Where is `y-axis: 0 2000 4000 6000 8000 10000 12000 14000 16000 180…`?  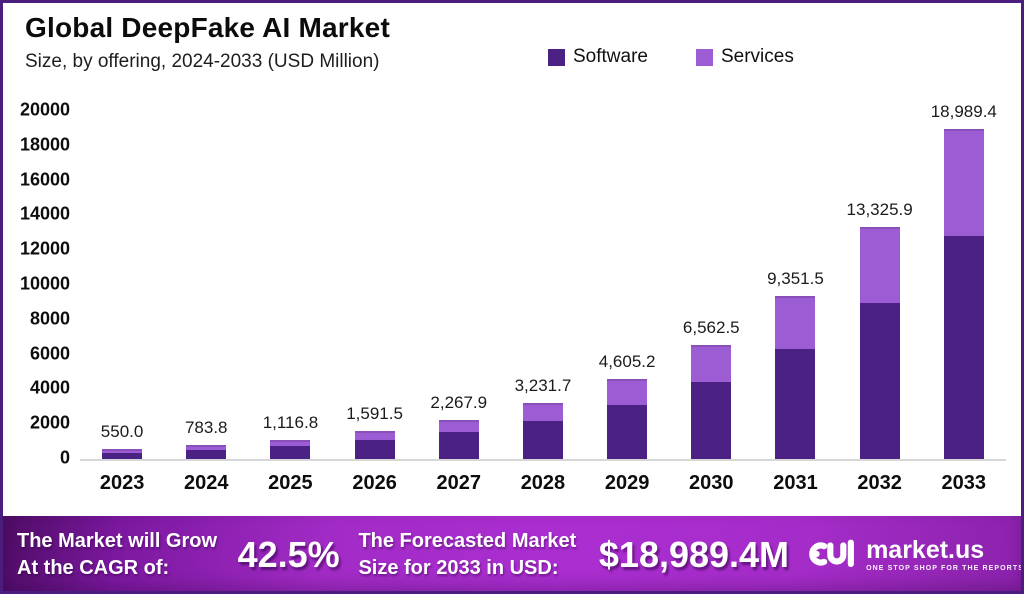
y-axis: 0 2000 4000 6000 8000 10000 12000 14000 16000 180… is located at coordinates (35, 283).